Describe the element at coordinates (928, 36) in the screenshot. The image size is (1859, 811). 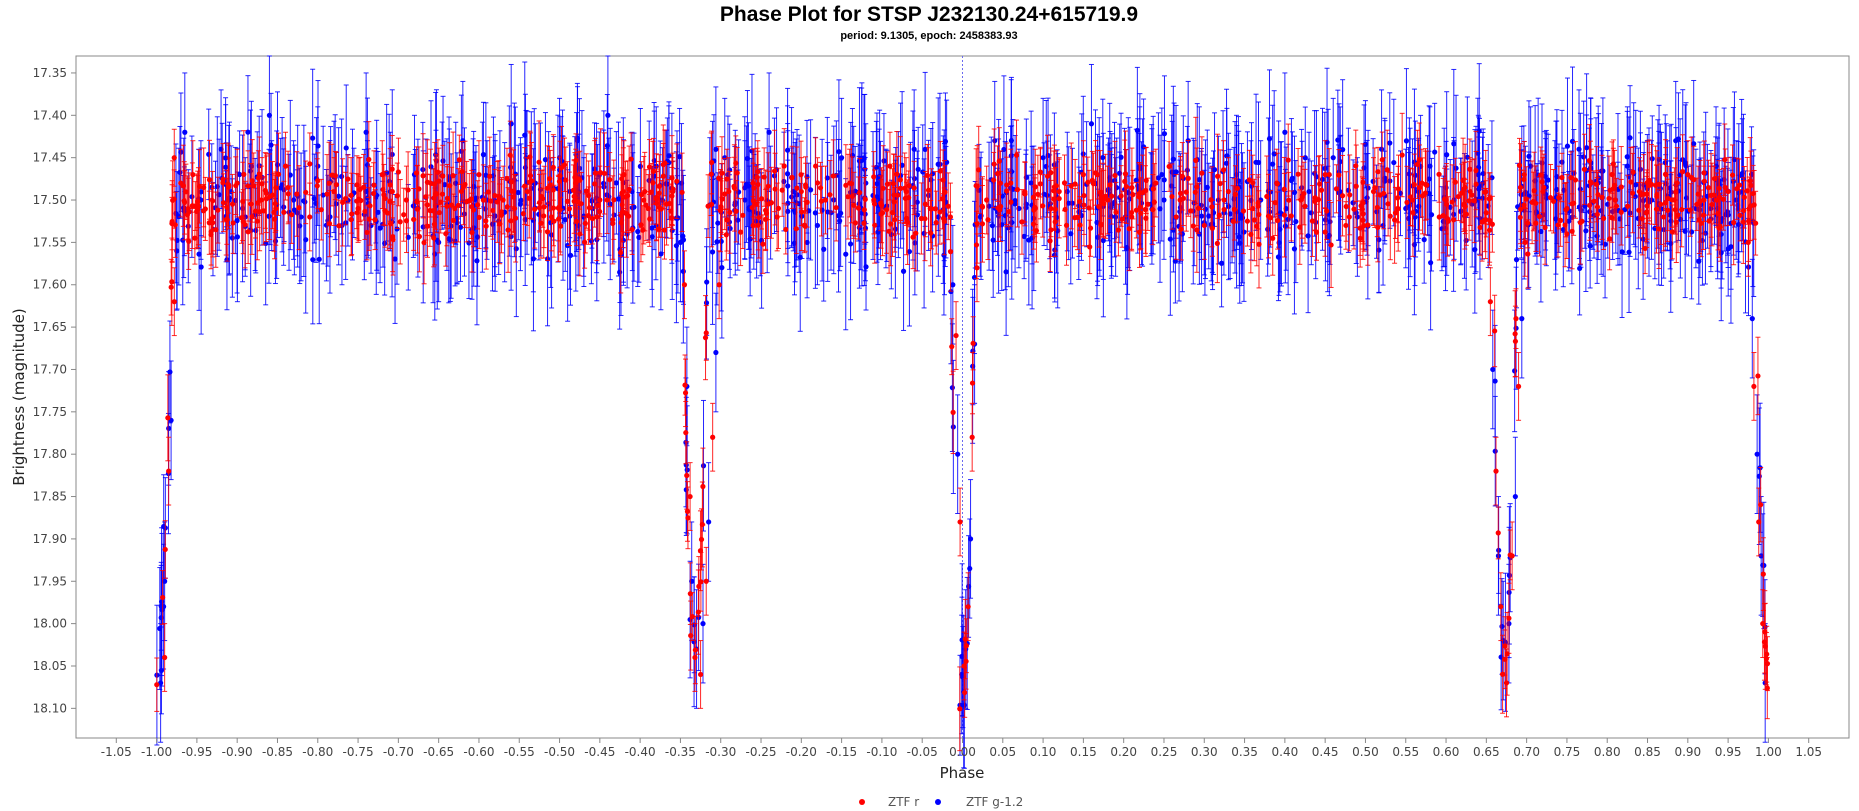
I see `chart-subtitle: period: 9.1305, epoch: 2458383.93` at that location.